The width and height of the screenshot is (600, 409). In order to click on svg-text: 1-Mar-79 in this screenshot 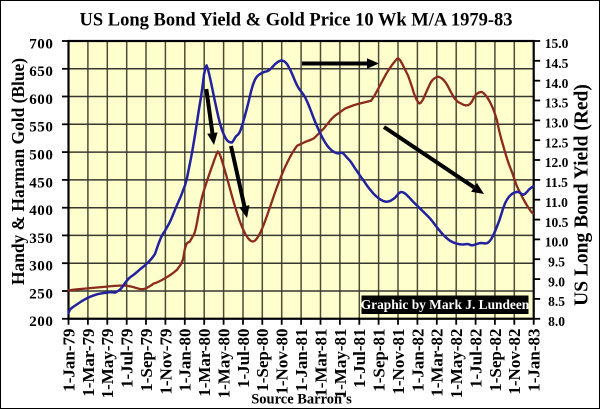, I will do `click(88, 363)`.